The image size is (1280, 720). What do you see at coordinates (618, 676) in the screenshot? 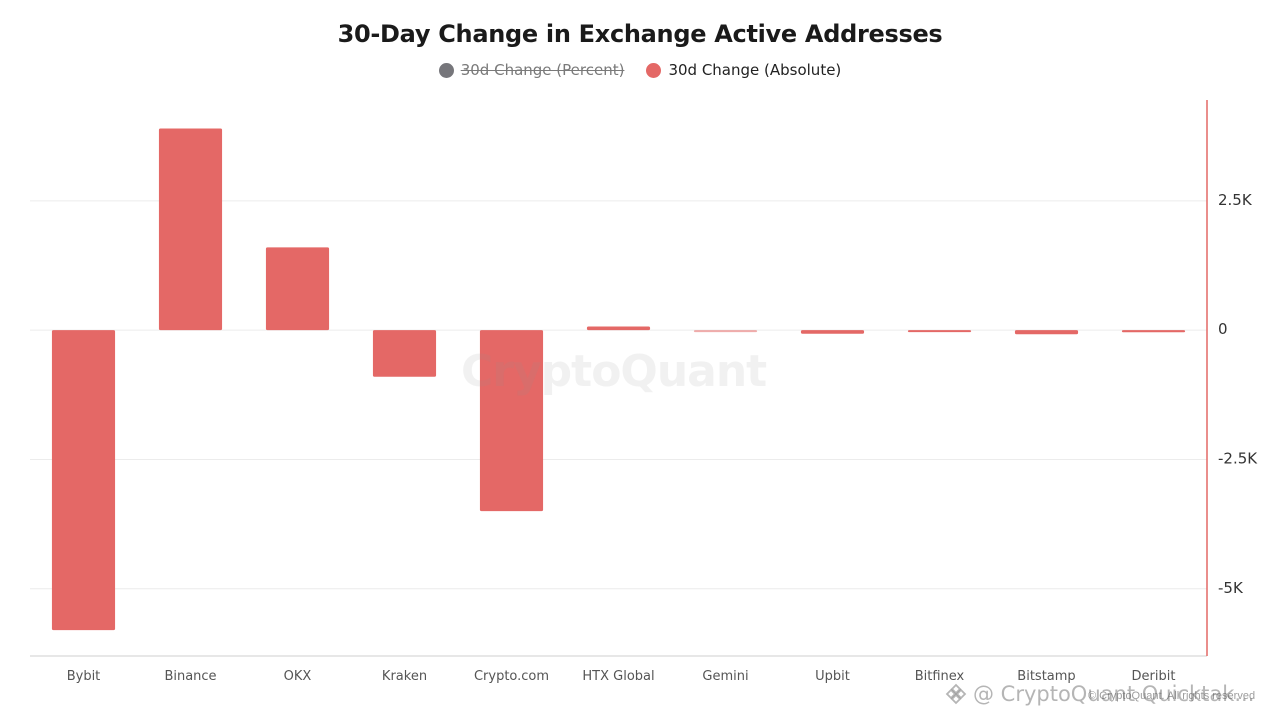
I see `x-tick-label: HTX Global` at bounding box center [618, 676].